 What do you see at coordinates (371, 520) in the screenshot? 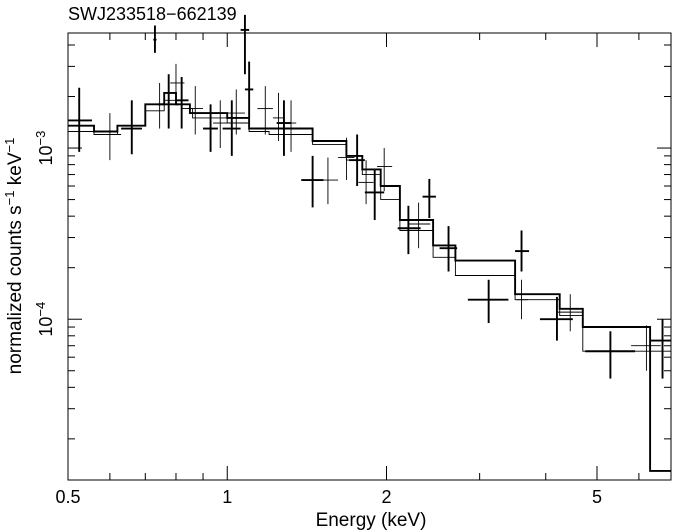
I see `x-axis-title: Energy (keV)` at bounding box center [371, 520].